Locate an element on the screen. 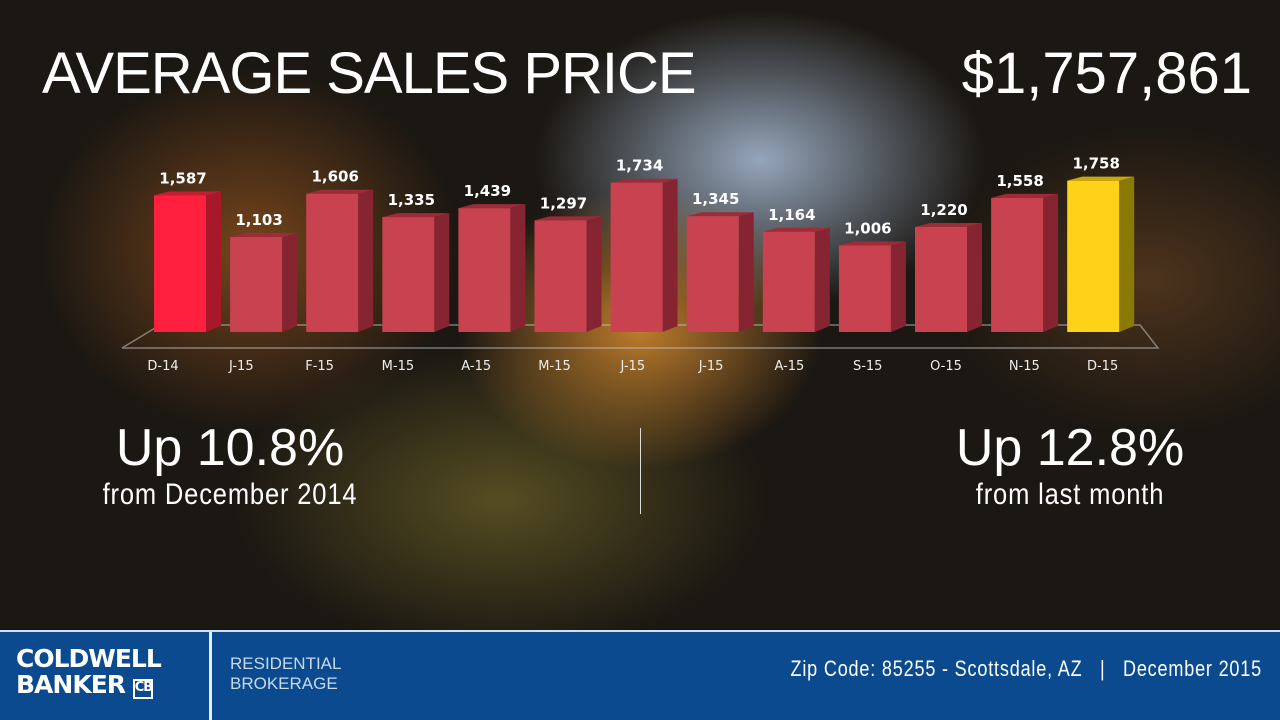  x-tick-label: S-15 is located at coordinates (868, 366).